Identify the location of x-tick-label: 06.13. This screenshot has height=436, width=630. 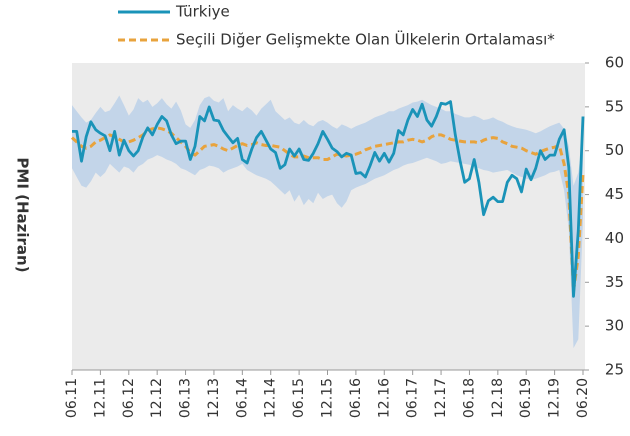
(186, 398).